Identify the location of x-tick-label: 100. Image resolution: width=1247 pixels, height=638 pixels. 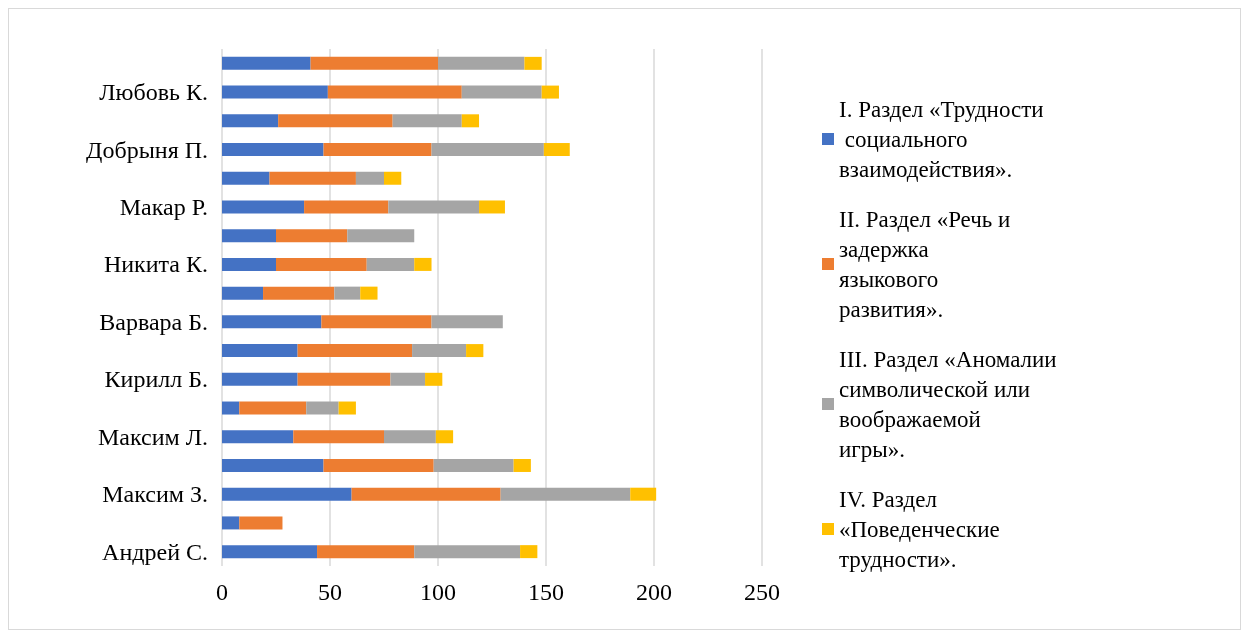
(438, 592).